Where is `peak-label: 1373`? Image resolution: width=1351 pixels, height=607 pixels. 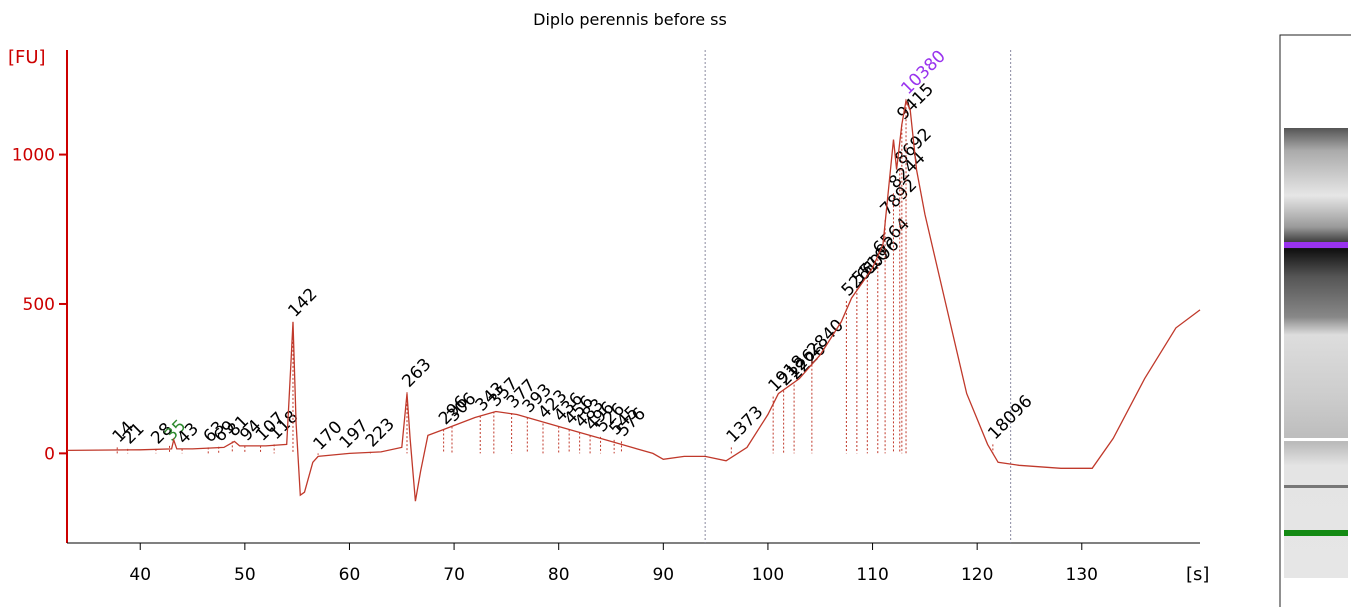 peak-label: 1373 is located at coordinates (745, 424).